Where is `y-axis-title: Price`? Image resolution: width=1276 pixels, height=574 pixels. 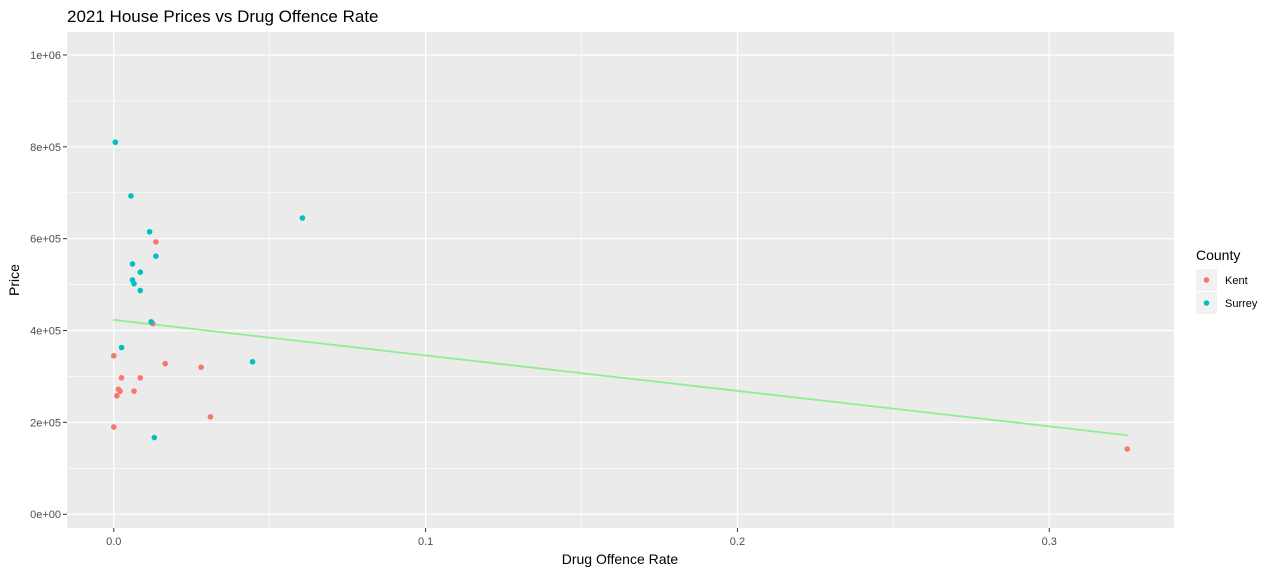 y-axis-title: Price is located at coordinates (14, 280).